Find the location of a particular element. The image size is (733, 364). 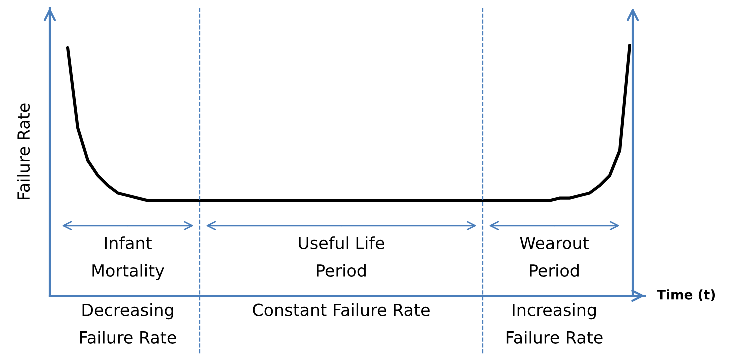

annotation: Infant Mortality is located at coordinates (128, 258).